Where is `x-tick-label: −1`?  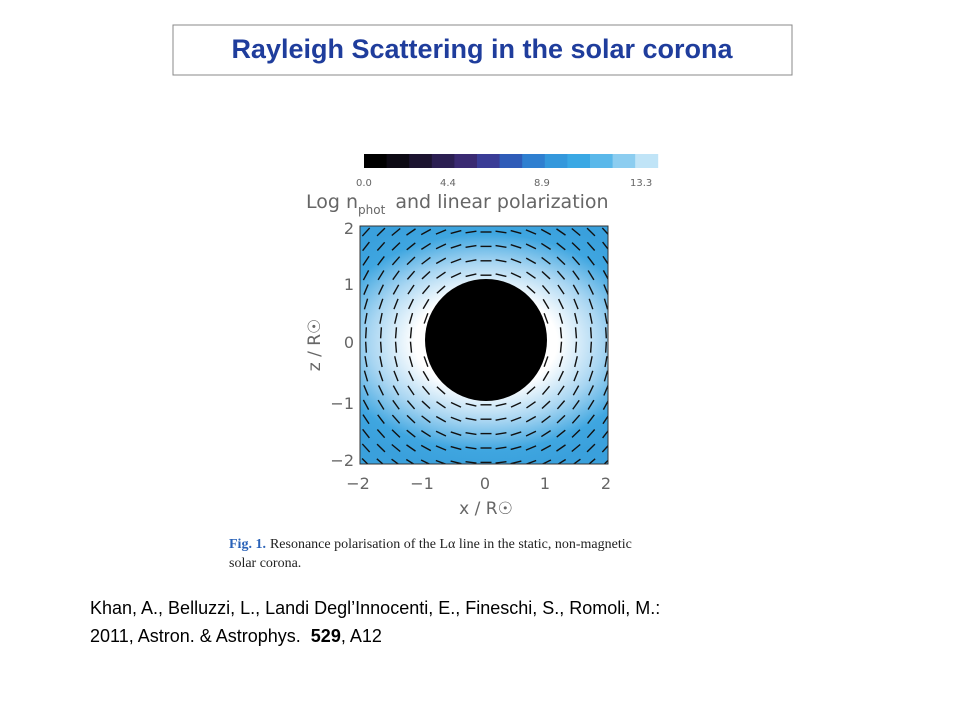 x-tick-label: −1 is located at coordinates (422, 483).